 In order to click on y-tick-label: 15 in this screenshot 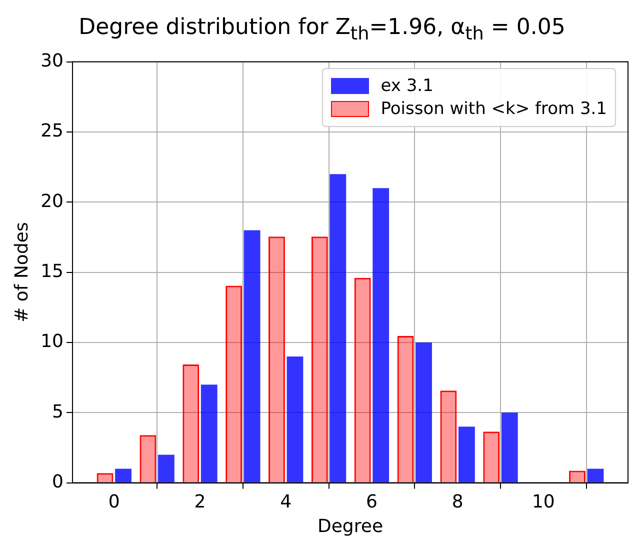, I will do `click(52, 271)`.